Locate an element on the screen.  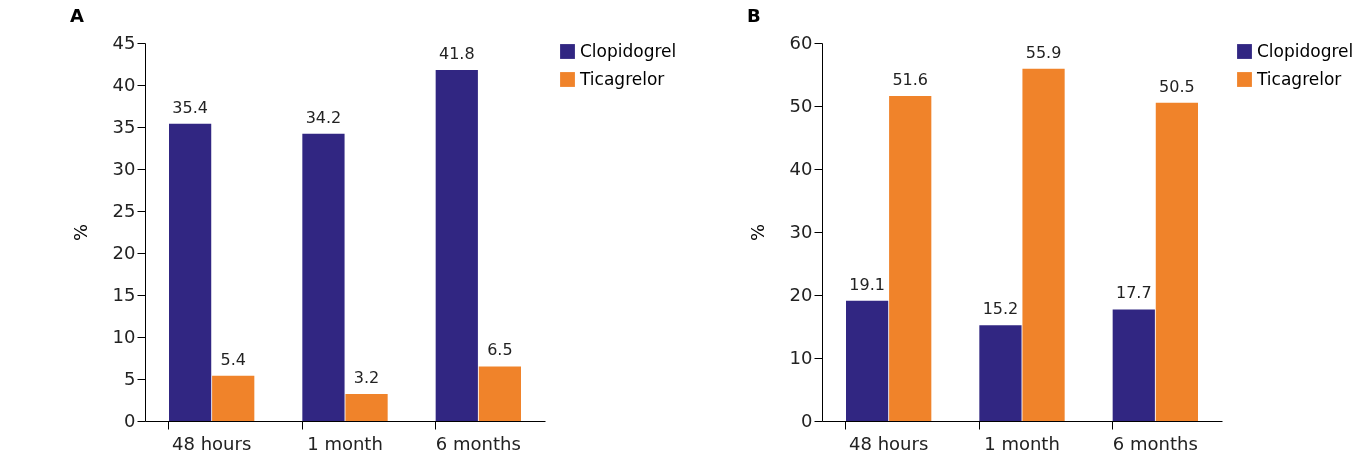
y-tick-label: 25 is located at coordinates (124, 210).